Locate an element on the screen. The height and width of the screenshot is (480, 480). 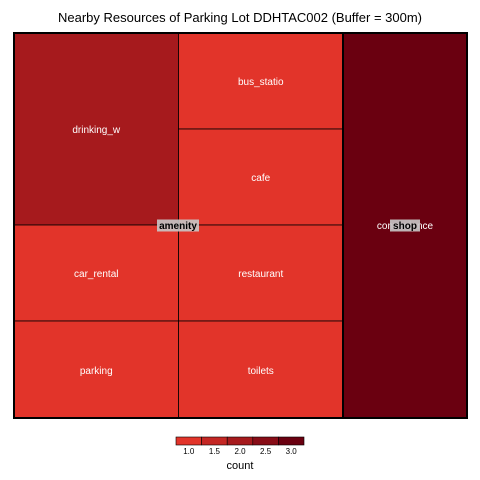
group-label-amenity: amenity is located at coordinates (178, 226).